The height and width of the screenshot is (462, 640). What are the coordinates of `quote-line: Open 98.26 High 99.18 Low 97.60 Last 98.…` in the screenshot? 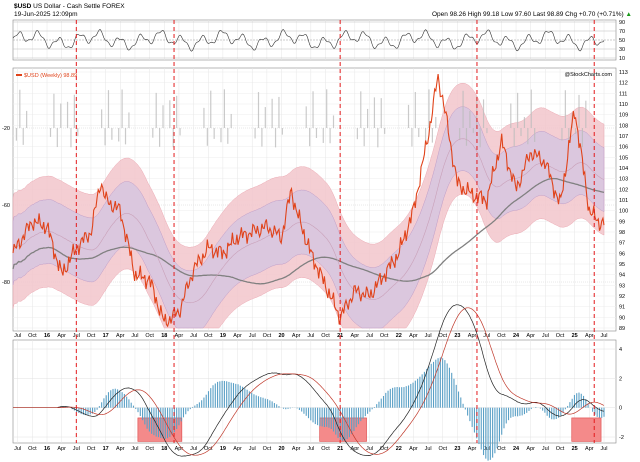 It's located at (532, 14).